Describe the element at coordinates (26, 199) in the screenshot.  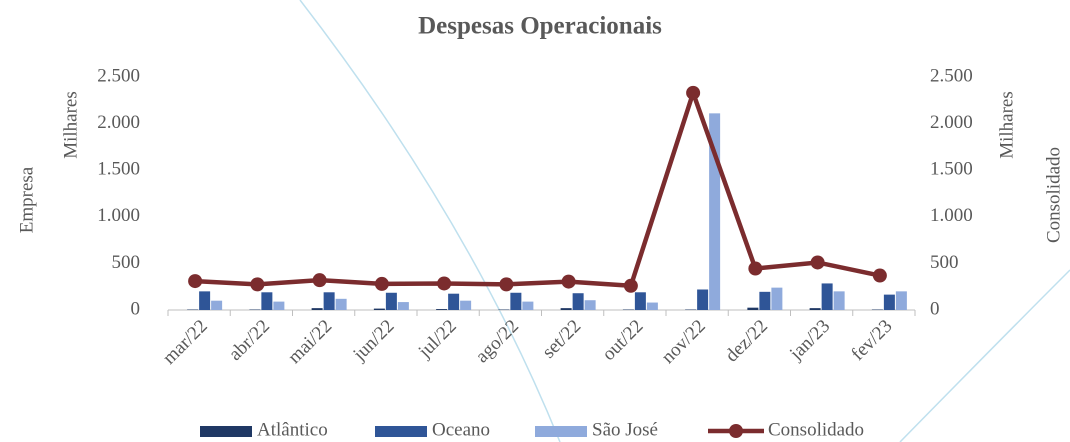
I see `y-axis-label: Empresa` at that location.